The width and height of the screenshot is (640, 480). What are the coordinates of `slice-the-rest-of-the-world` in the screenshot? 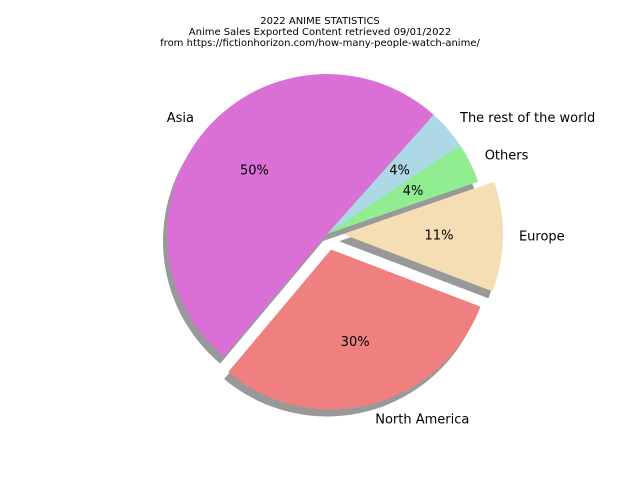 It's located at (394, 174).